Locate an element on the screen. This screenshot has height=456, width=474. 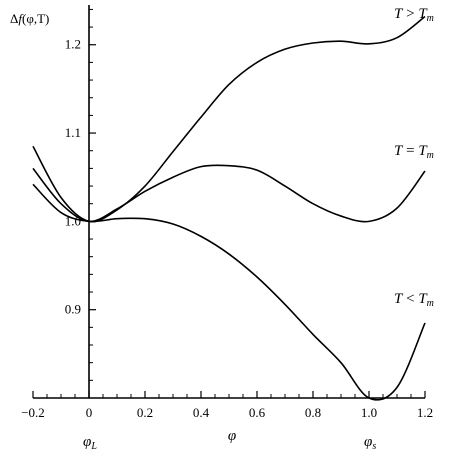
series-label-above-tm: T > Tm is located at coordinates (414, 15).